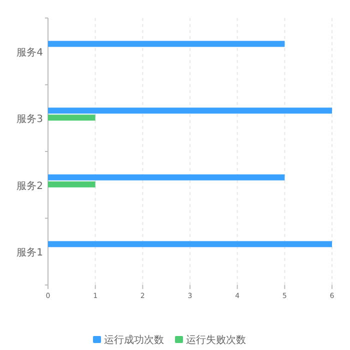 The image size is (350, 350). Describe the element at coordinates (29, 52) in the screenshot. I see `y-tick-label: 服务4` at that location.